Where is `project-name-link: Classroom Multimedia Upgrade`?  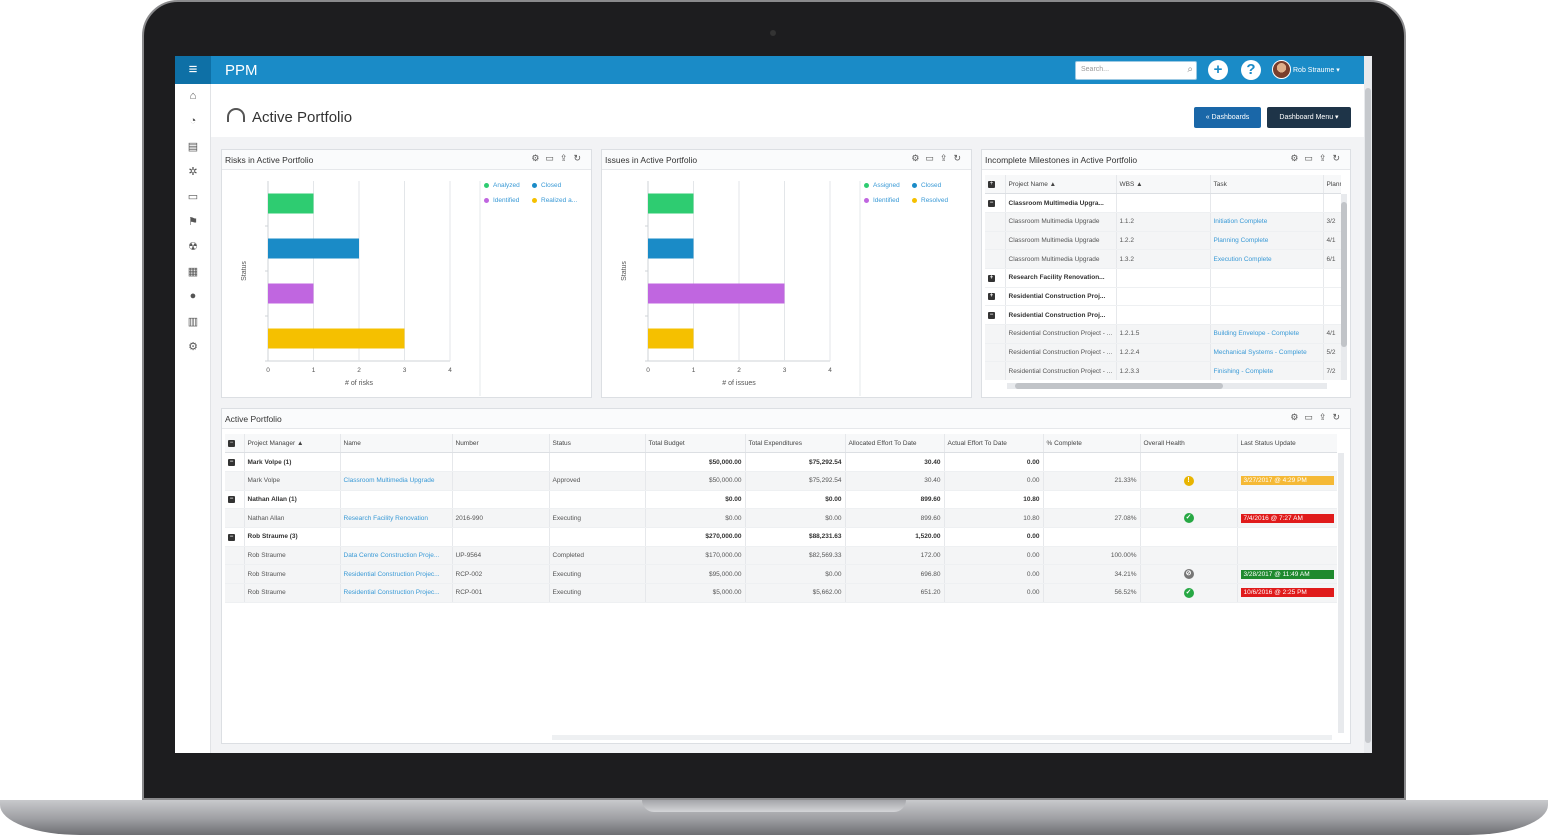 project-name-link: Classroom Multimedia Upgrade is located at coordinates (396, 481).